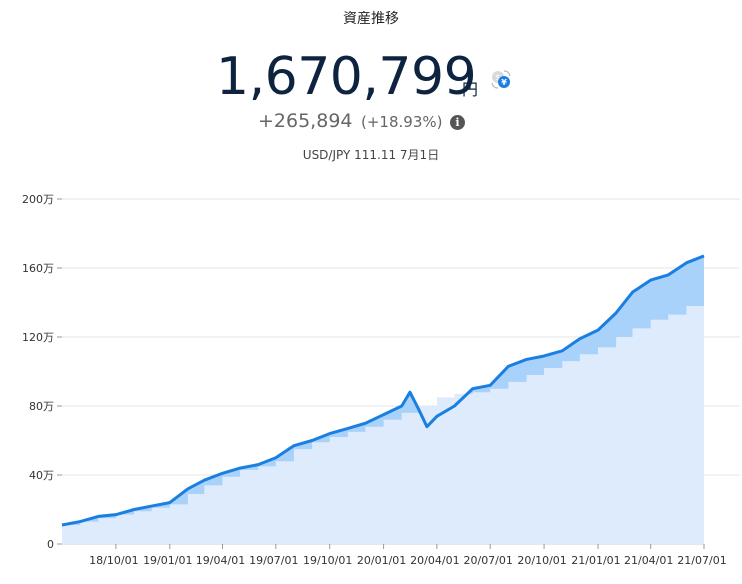 The height and width of the screenshot is (584, 742). I want to click on currency-switch-icon: $ ¥, so click(500, 80).